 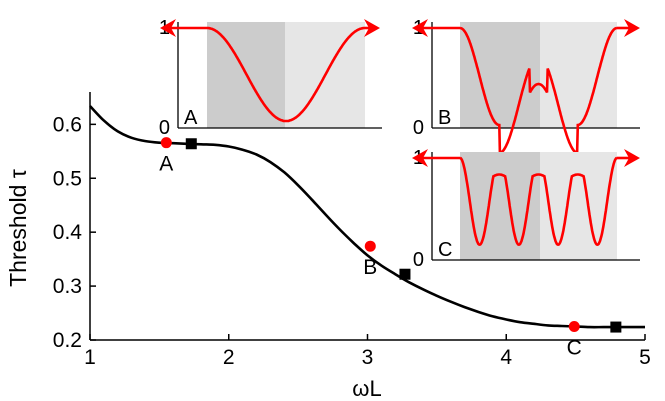 What do you see at coordinates (166, 164) in the screenshot?
I see `point-label-a: A` at bounding box center [166, 164].